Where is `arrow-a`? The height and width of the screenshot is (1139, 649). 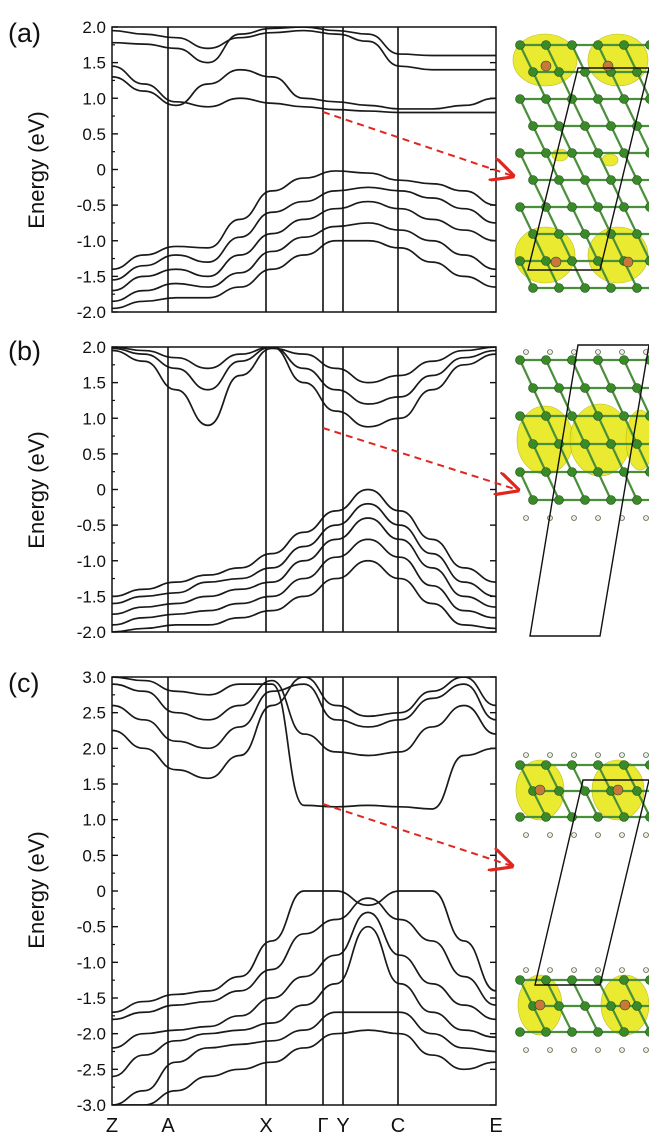 arrow-a is located at coordinates (417, 143).